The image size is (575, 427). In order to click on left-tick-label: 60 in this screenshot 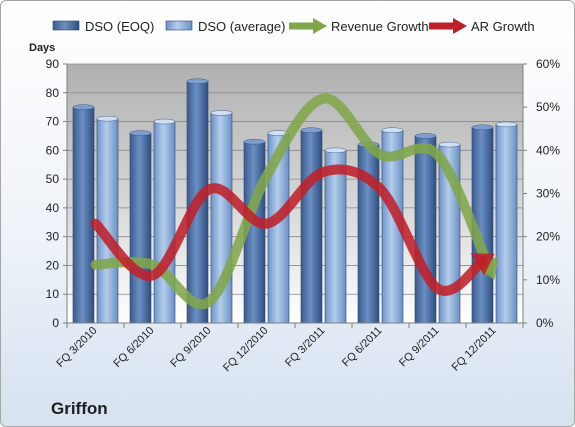, I will do `click(53, 150)`.